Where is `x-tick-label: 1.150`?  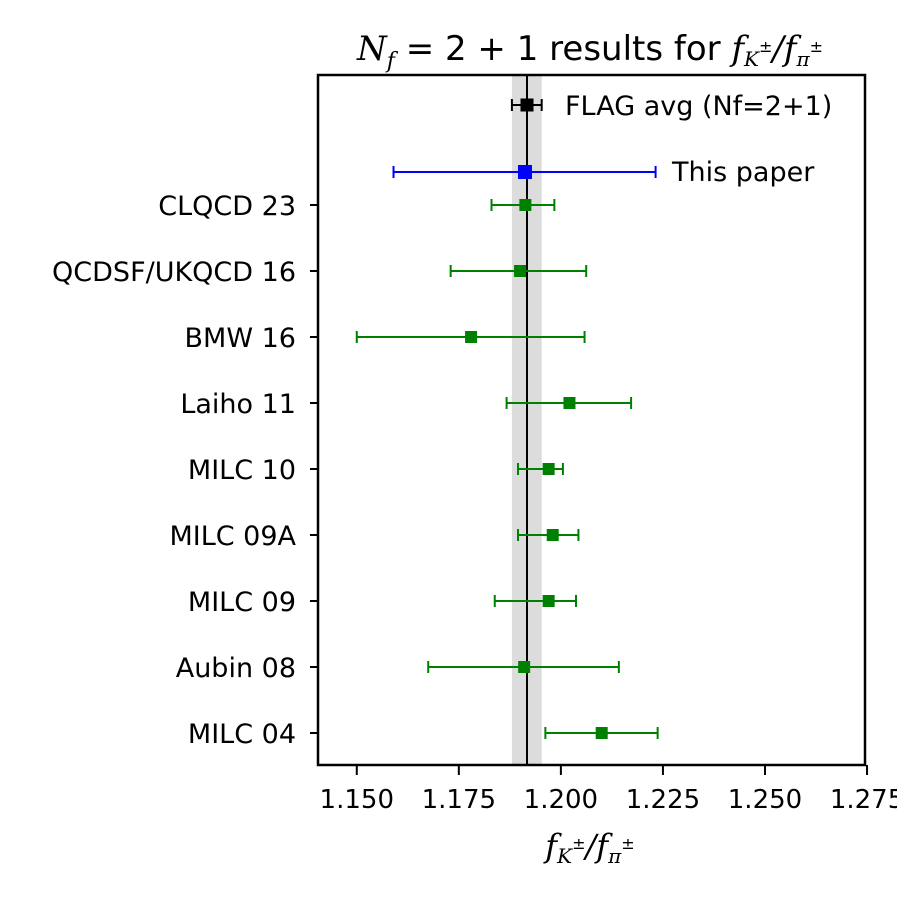
x-tick-label: 1.150 is located at coordinates (357, 800).